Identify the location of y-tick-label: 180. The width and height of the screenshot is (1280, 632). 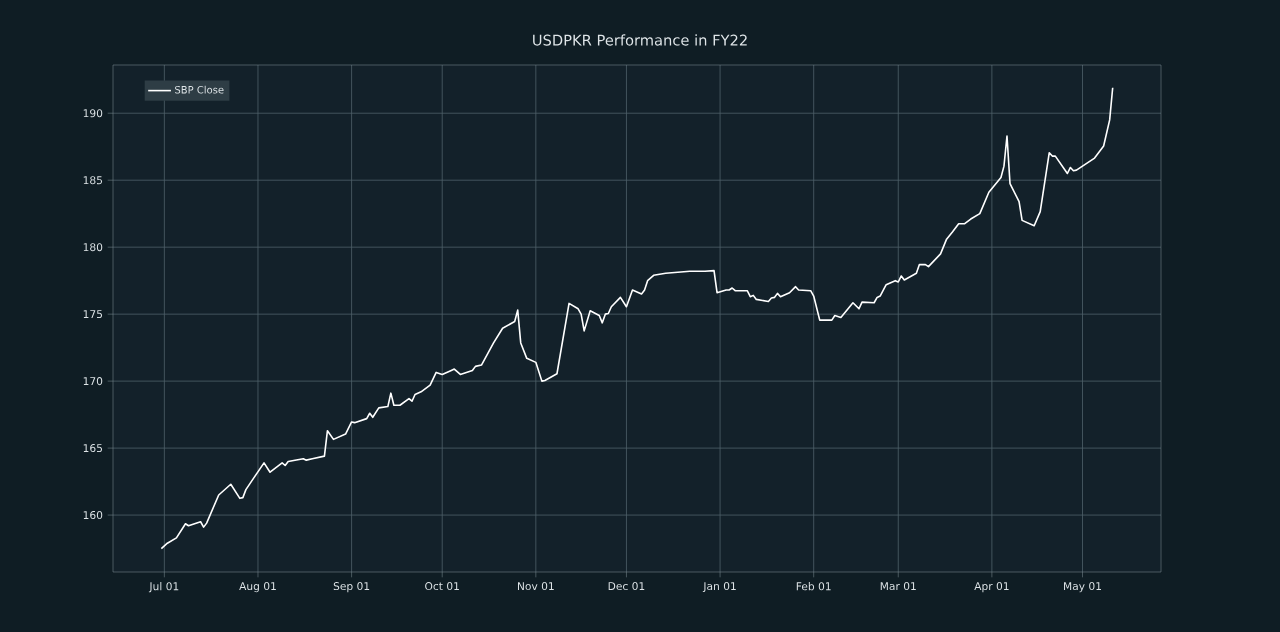
(93, 247).